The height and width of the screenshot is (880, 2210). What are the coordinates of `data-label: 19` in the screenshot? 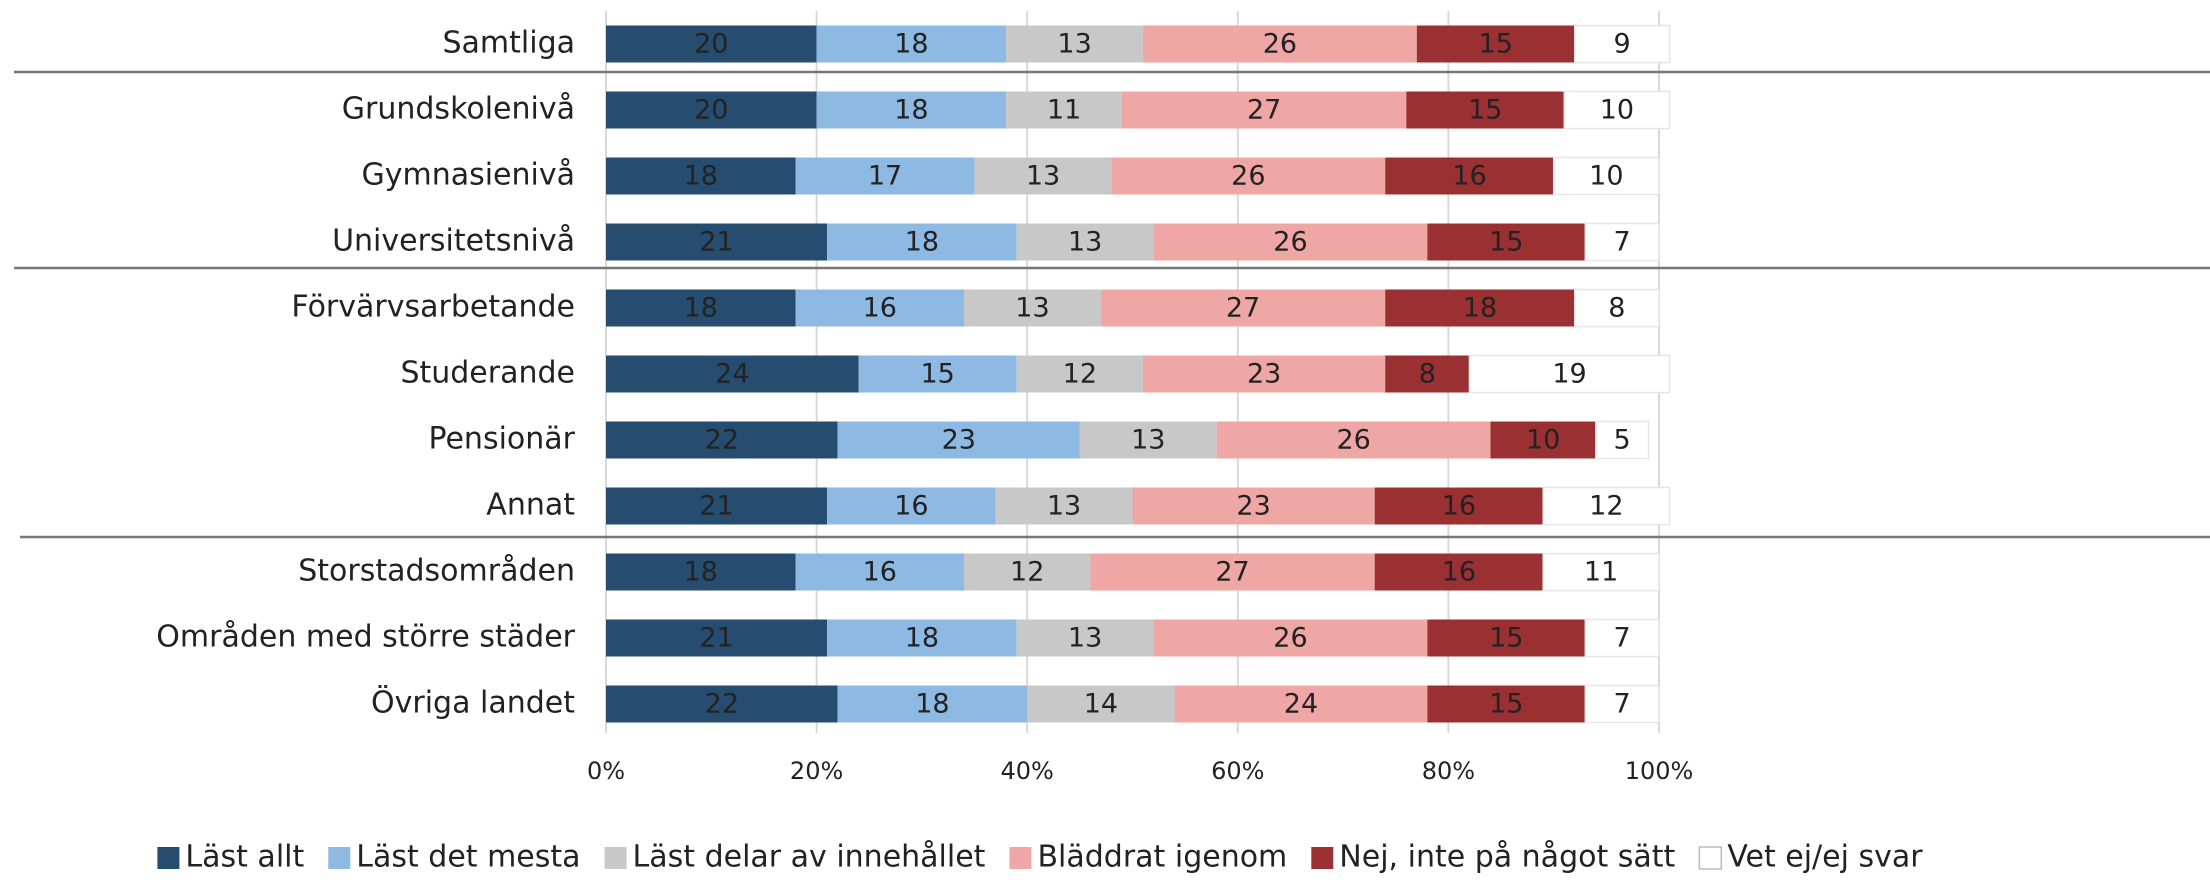 It's located at (1569, 374).